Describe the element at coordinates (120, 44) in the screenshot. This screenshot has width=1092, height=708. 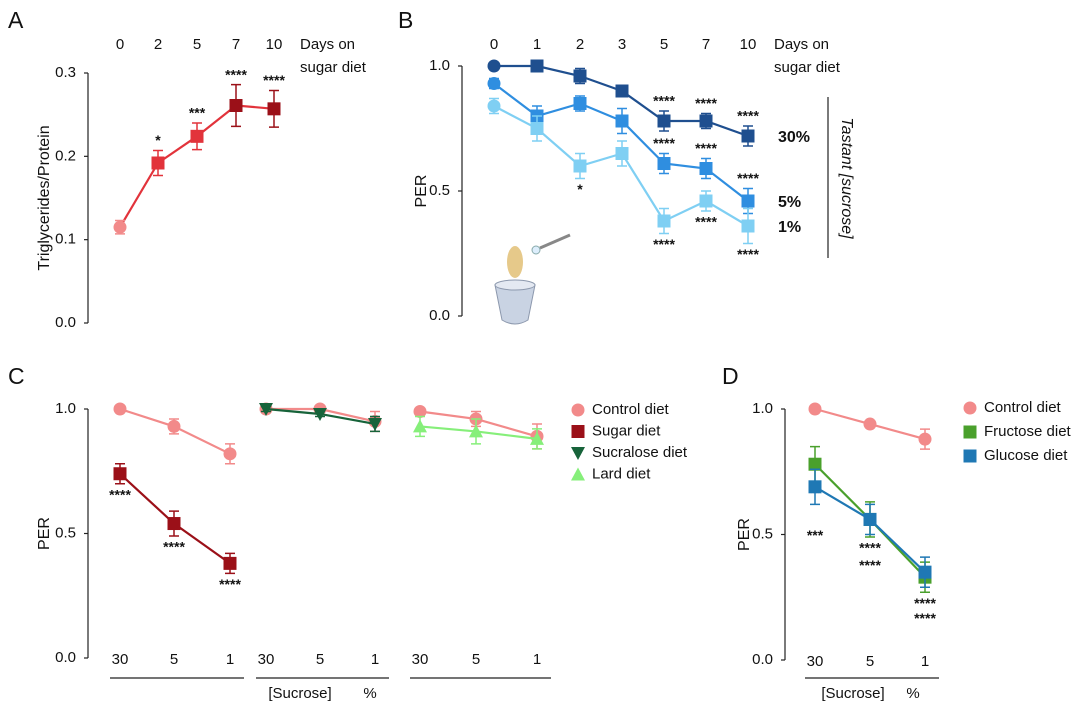
I see `x-tick-label: 0` at that location.